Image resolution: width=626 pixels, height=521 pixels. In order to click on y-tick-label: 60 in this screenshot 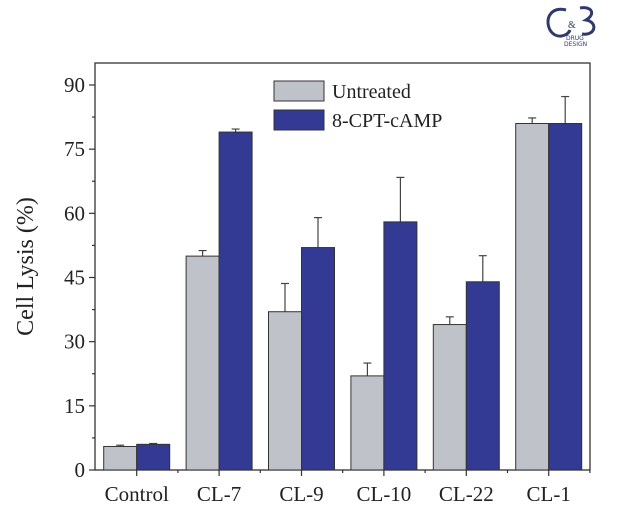, I will do `click(74, 213)`.